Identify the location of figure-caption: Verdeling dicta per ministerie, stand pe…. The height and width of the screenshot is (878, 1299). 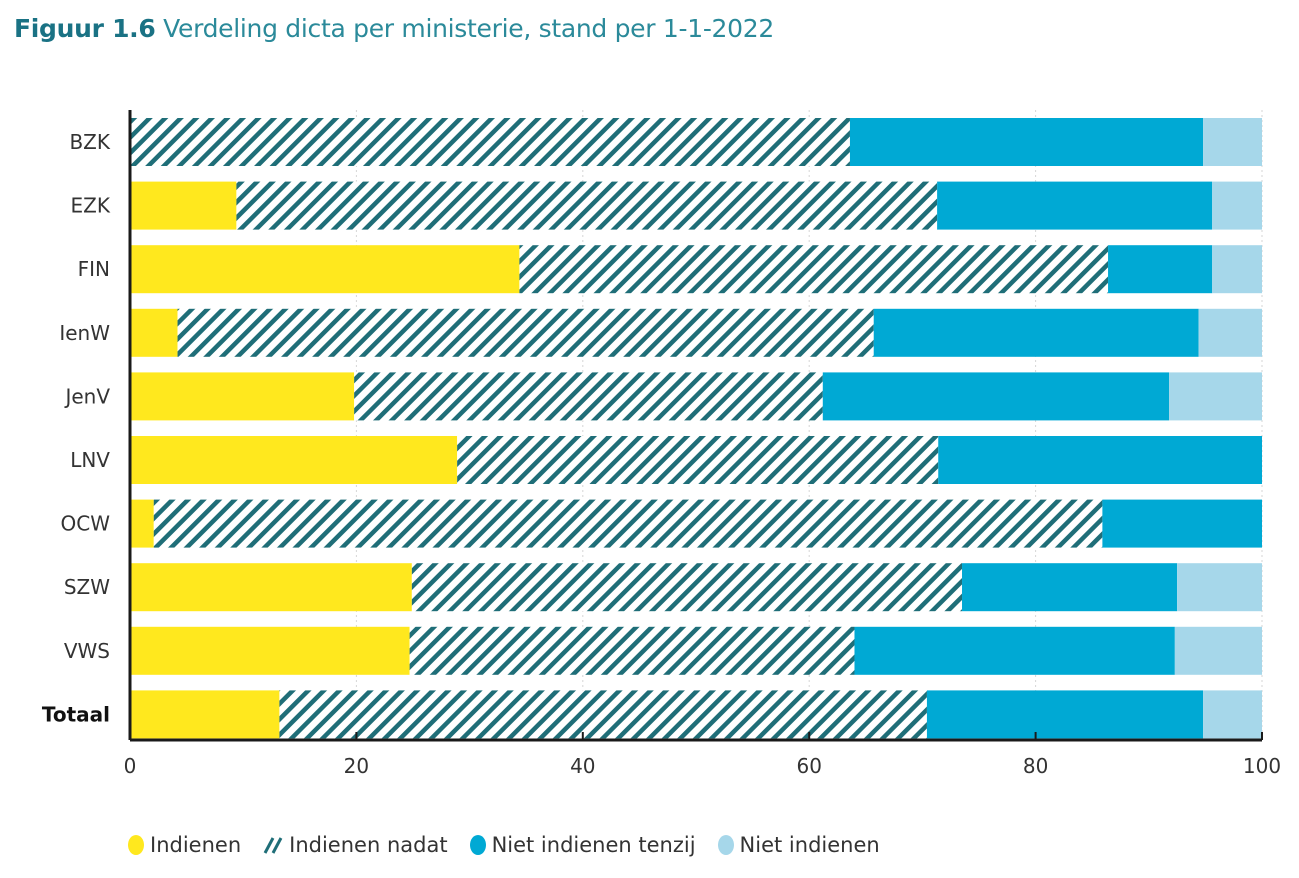
(468, 28).